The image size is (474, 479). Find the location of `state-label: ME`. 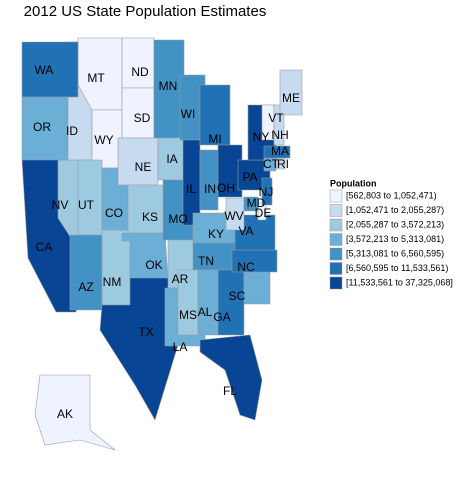

state-label: ME is located at coordinates (291, 98).